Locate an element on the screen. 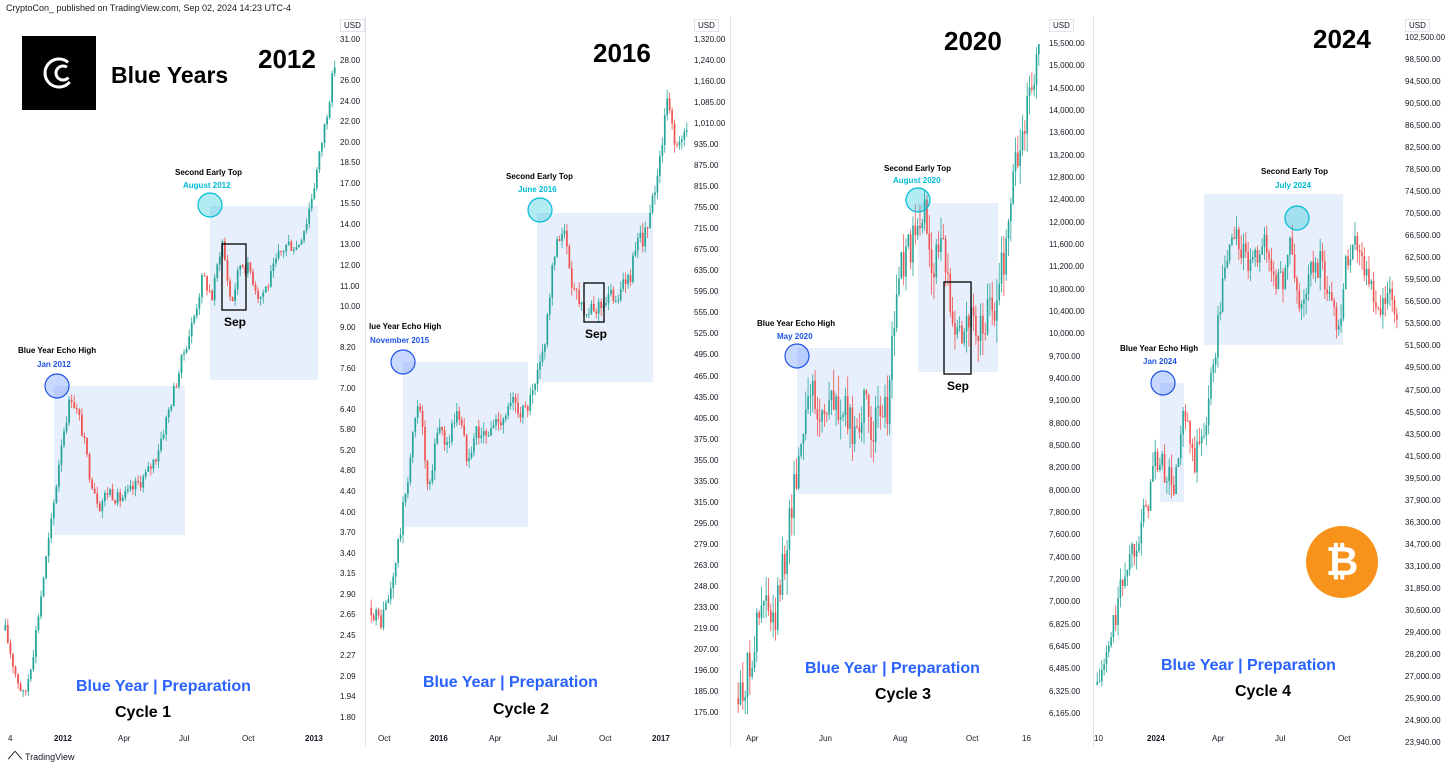  price-tick-label: 315.00 is located at coordinates (706, 502).